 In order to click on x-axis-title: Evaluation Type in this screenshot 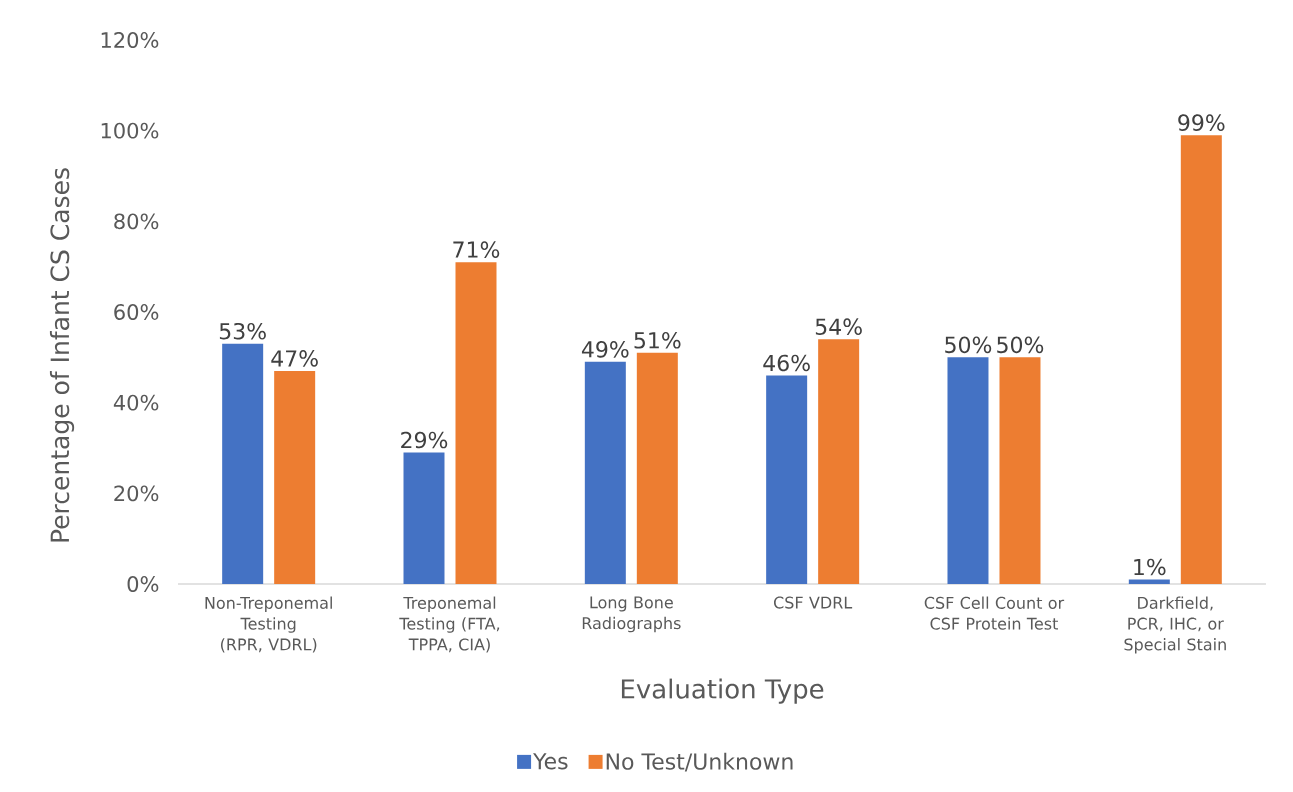, I will do `click(722, 691)`.